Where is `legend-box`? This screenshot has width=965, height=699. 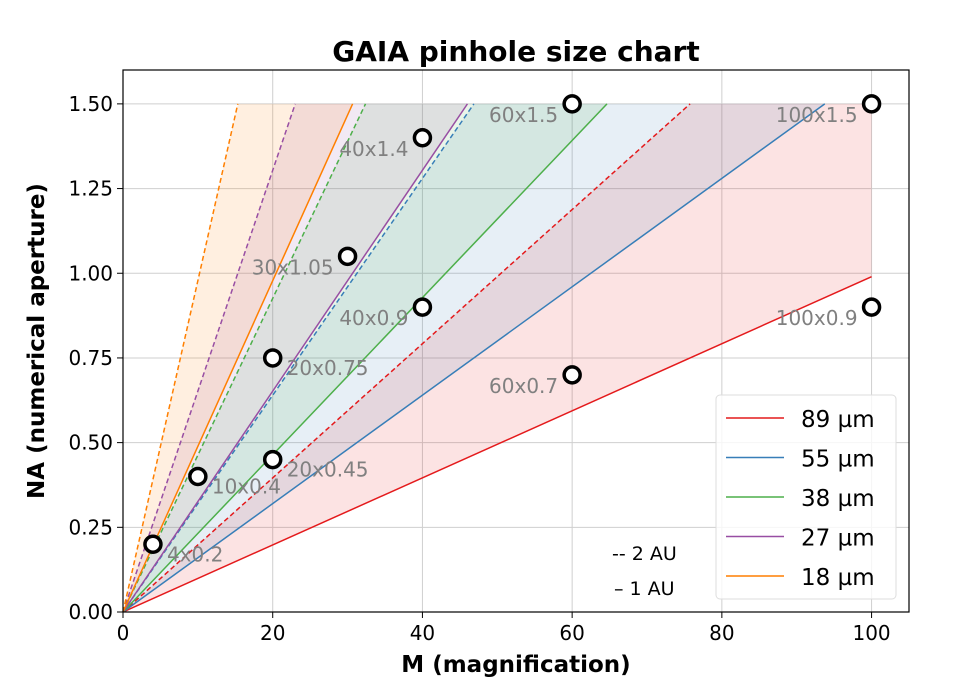 legend-box is located at coordinates (806, 497).